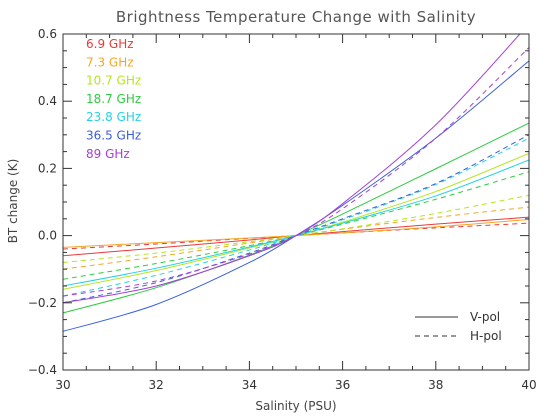 The width and height of the screenshot is (550, 417). What do you see at coordinates (486, 336) in the screenshot?
I see `pol-legend-label: H-pol` at bounding box center [486, 336].